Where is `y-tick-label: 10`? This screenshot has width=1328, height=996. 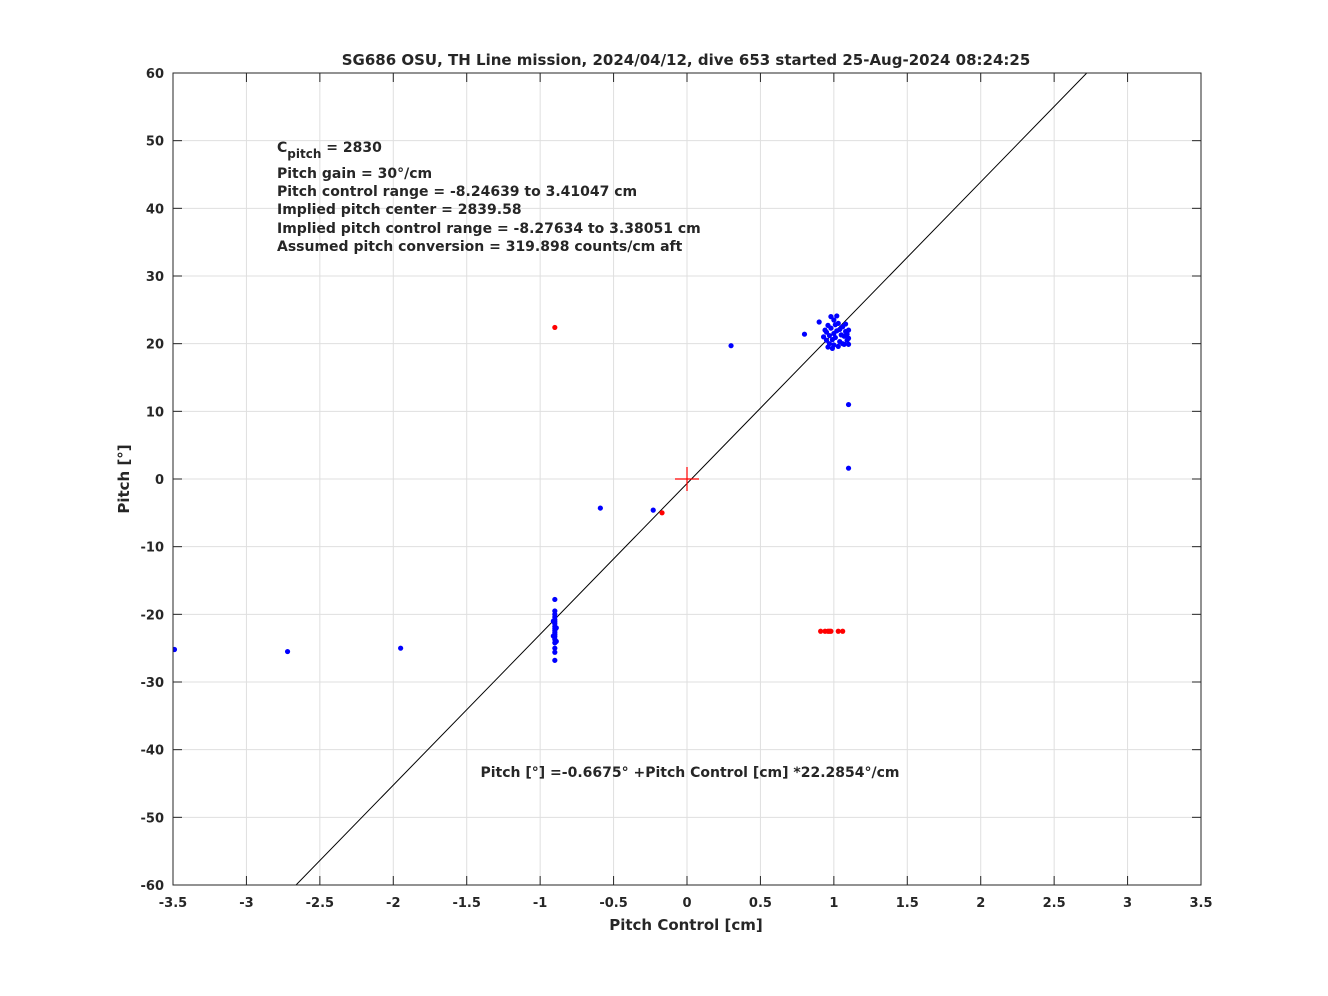 y-tick-label: 10 is located at coordinates (155, 412).